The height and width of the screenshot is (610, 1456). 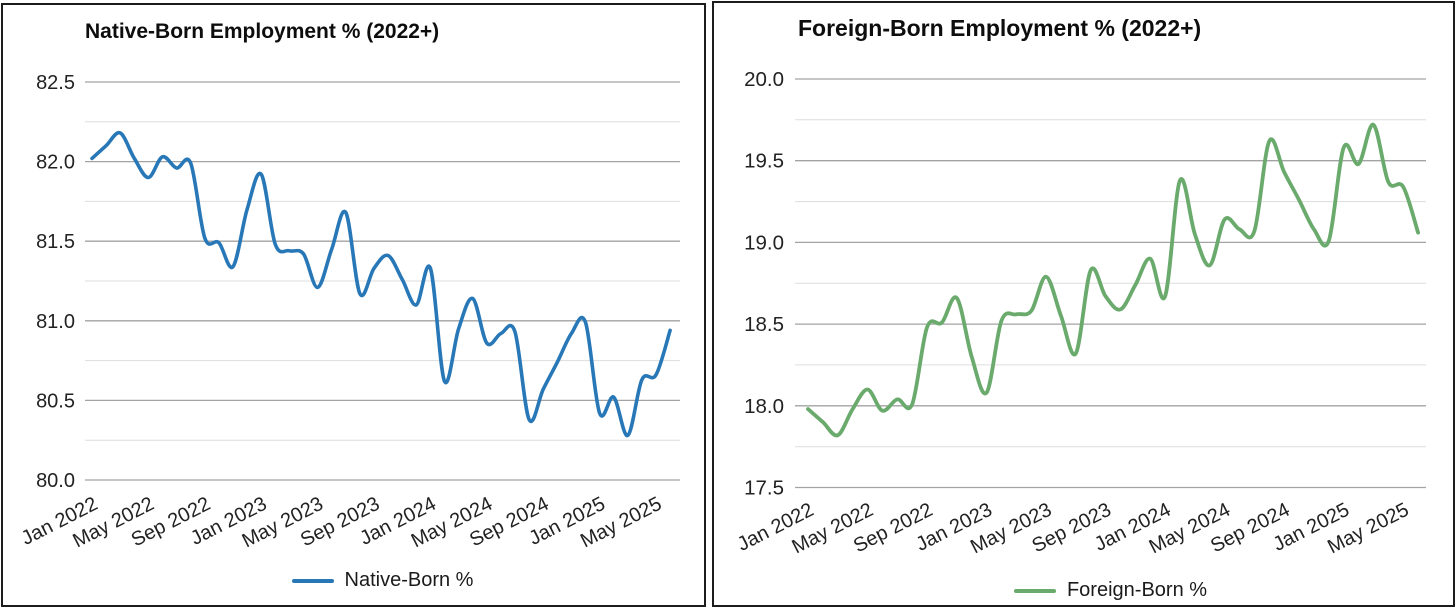 What do you see at coordinates (764, 488) in the screenshot?
I see `y-tick-label: 17.5` at bounding box center [764, 488].